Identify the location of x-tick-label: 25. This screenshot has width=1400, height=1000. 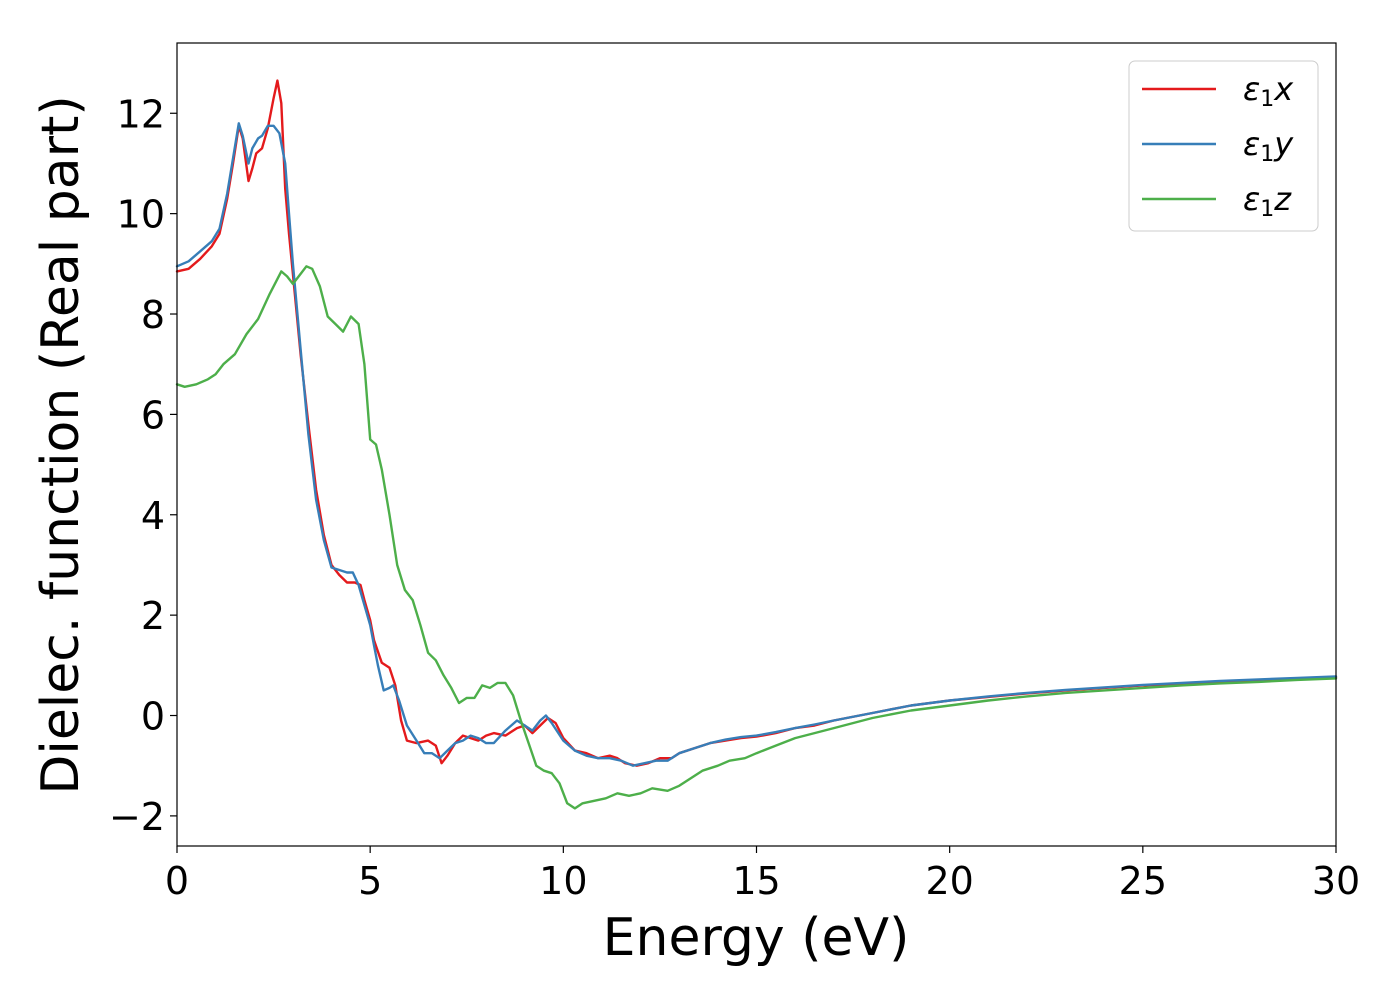
(1143, 881).